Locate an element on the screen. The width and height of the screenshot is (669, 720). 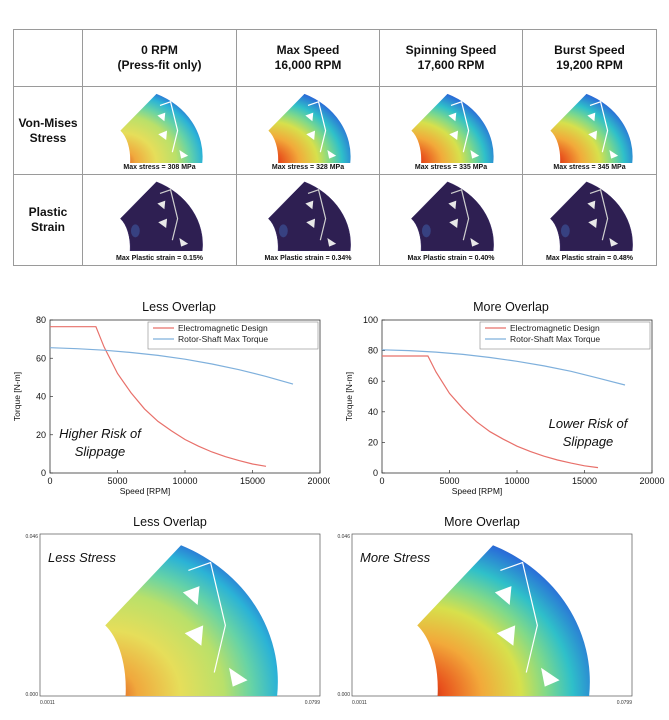
stress-result-cell: Max stress = 308 MPa is located at coordinates (159, 130).